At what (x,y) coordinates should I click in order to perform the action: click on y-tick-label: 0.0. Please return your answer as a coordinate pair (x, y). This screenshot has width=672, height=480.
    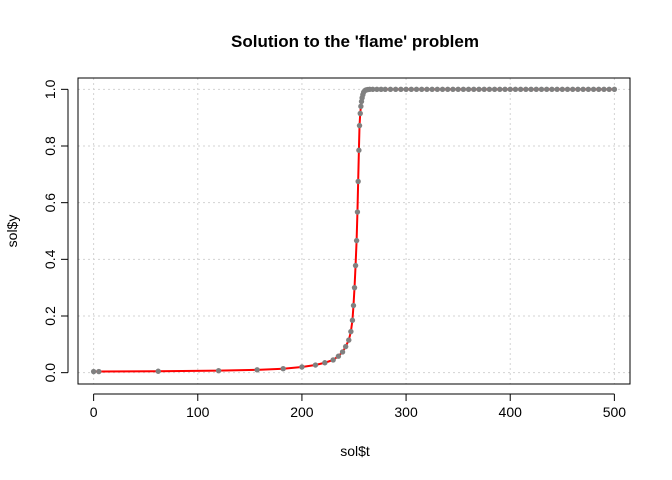
    Looking at the image, I should click on (50, 373).